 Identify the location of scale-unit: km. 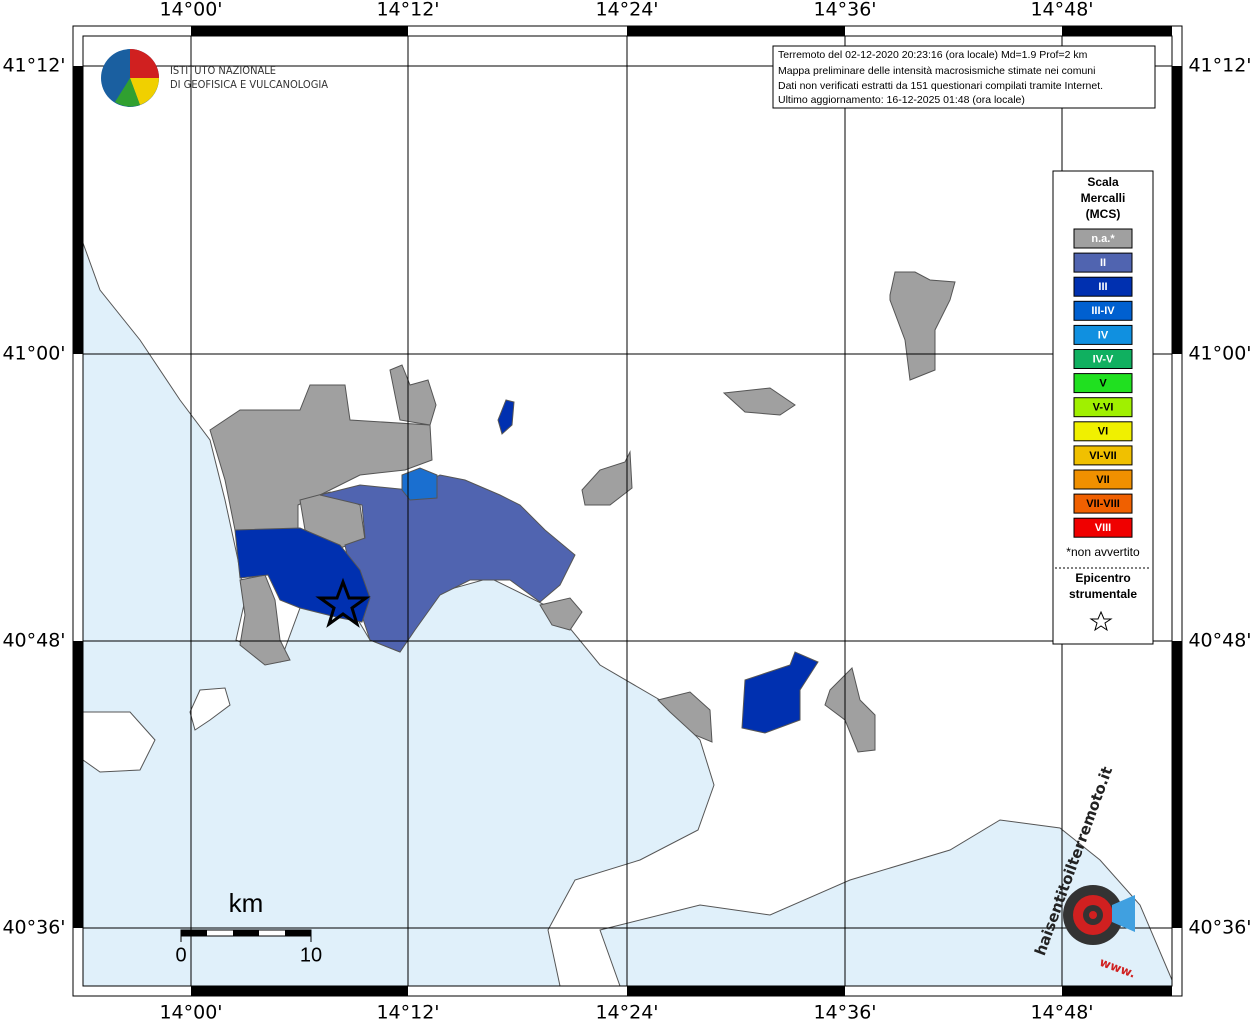
(246, 903).